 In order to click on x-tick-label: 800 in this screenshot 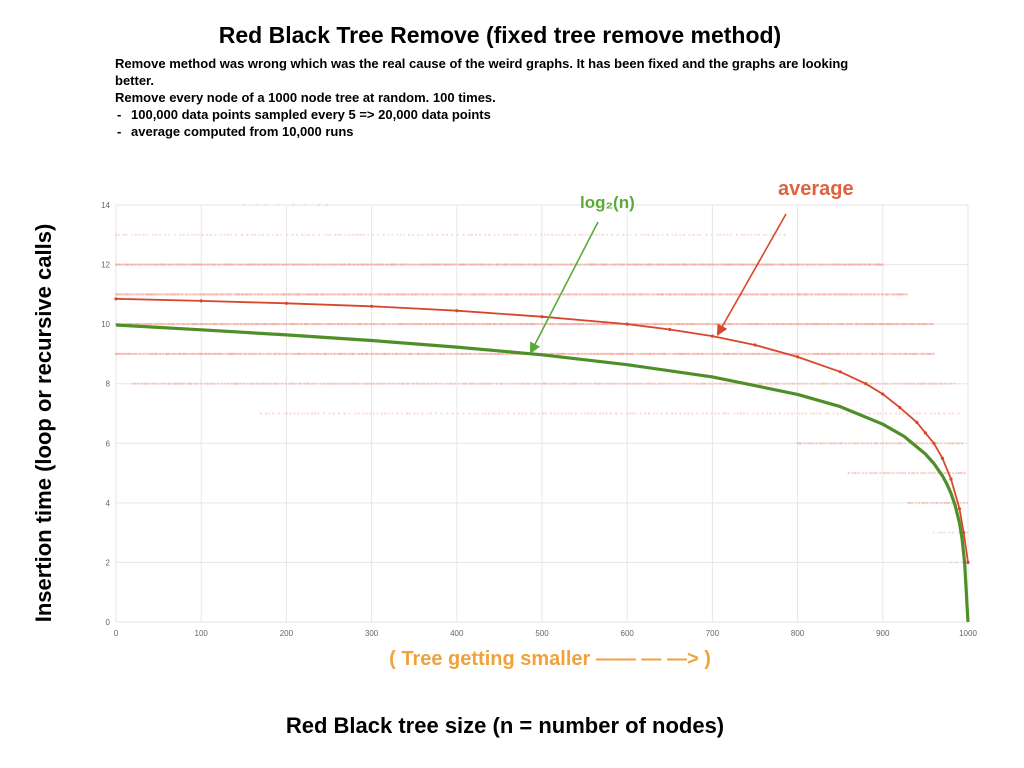, I will do `click(798, 633)`.